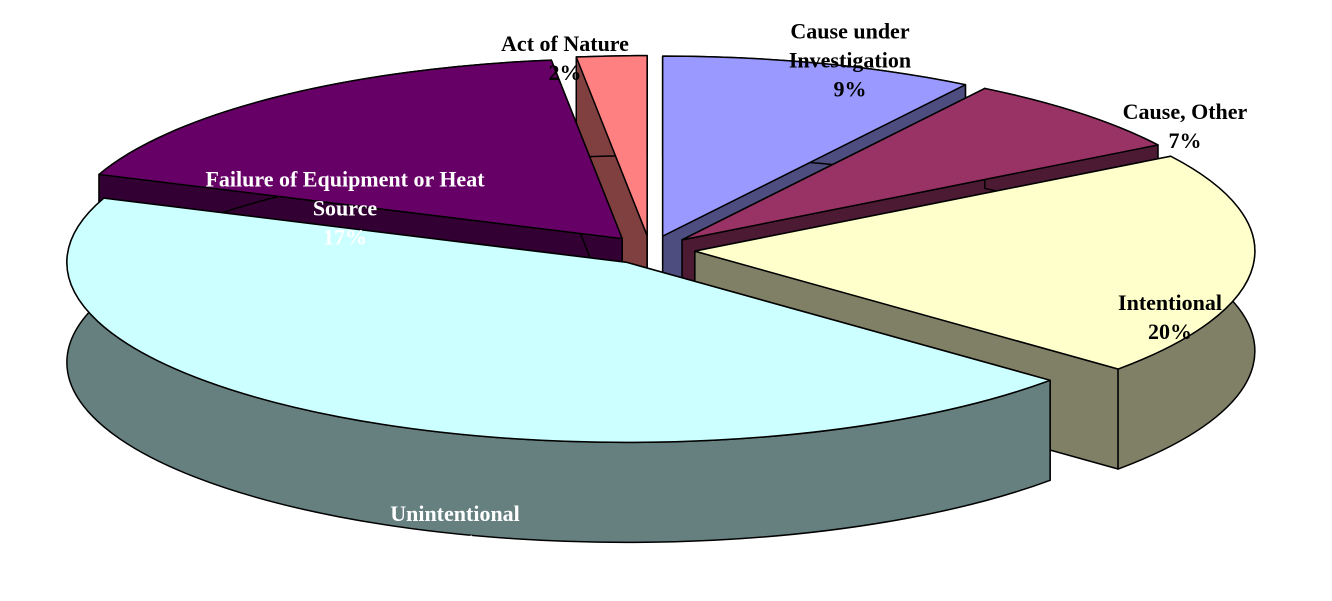 This screenshot has height=601, width=1332. What do you see at coordinates (850, 89) in the screenshot?
I see `slice-value: 9%` at bounding box center [850, 89].